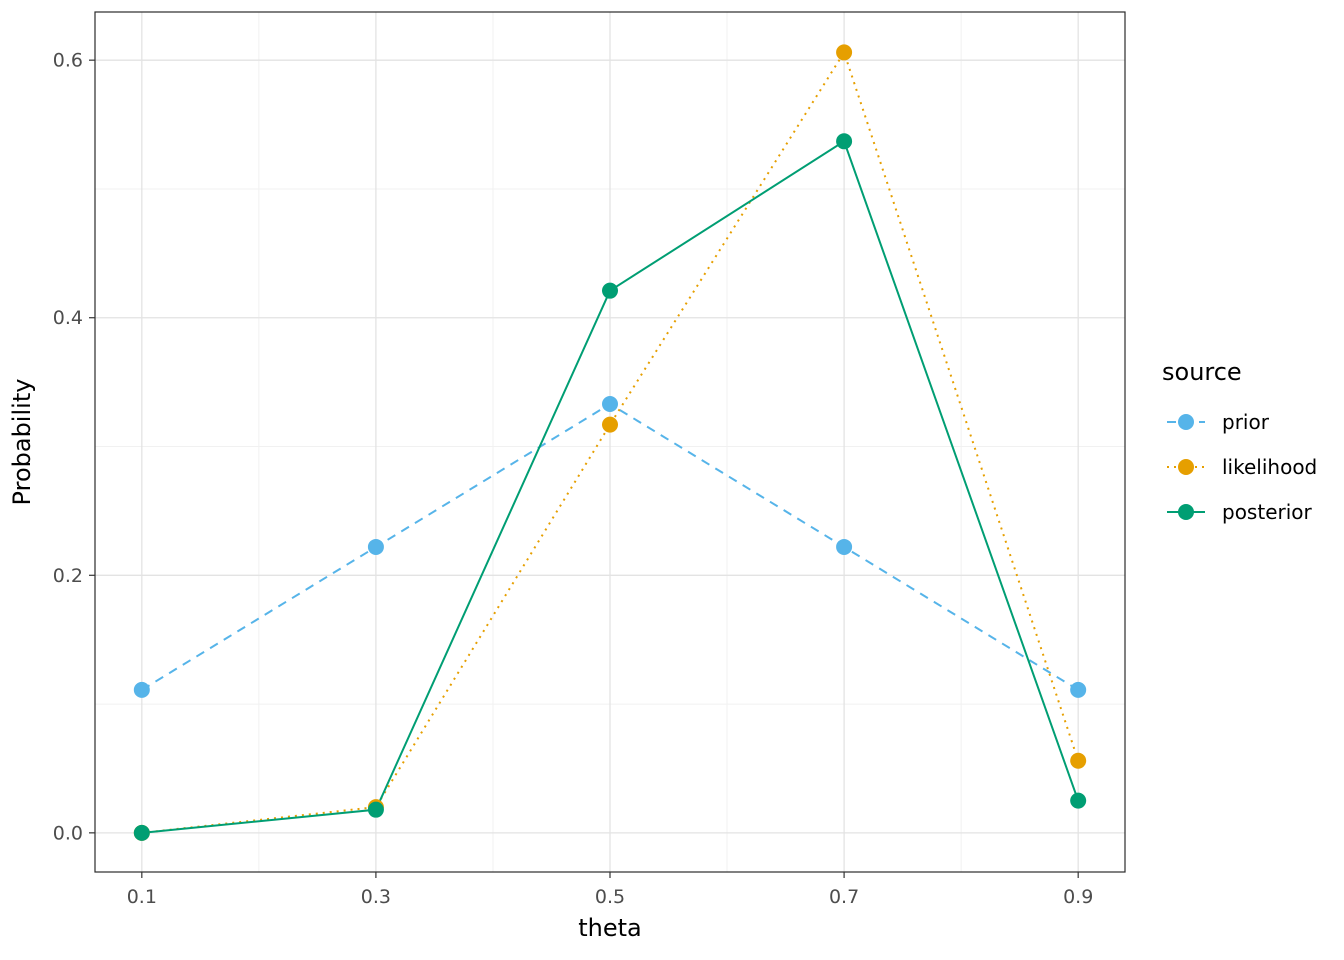 The width and height of the screenshot is (1344, 960). Describe the element at coordinates (1267, 512) in the screenshot. I see `legend-label-posterior: posterior` at that location.